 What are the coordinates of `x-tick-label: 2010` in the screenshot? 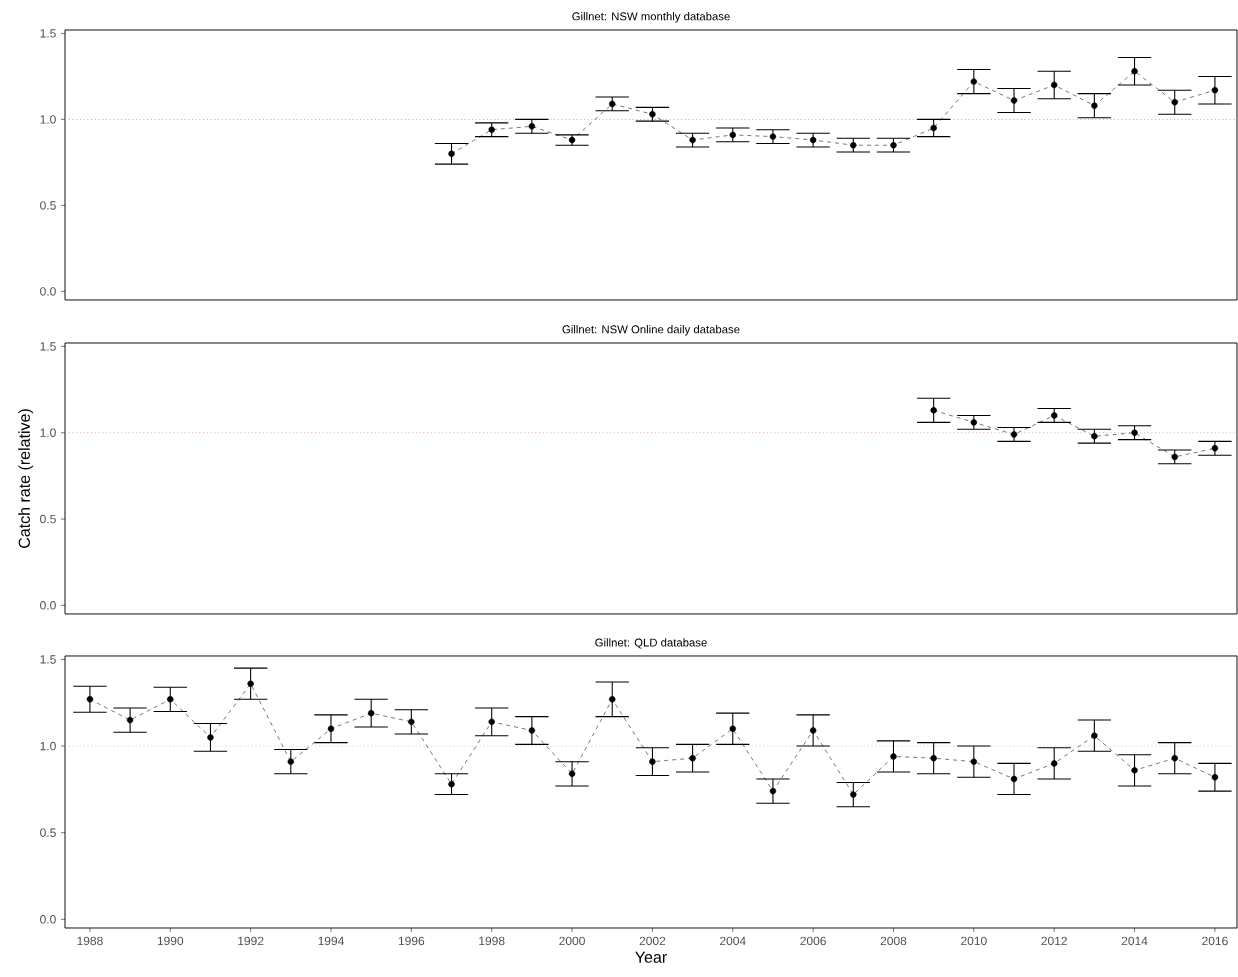 It's located at (974, 941).